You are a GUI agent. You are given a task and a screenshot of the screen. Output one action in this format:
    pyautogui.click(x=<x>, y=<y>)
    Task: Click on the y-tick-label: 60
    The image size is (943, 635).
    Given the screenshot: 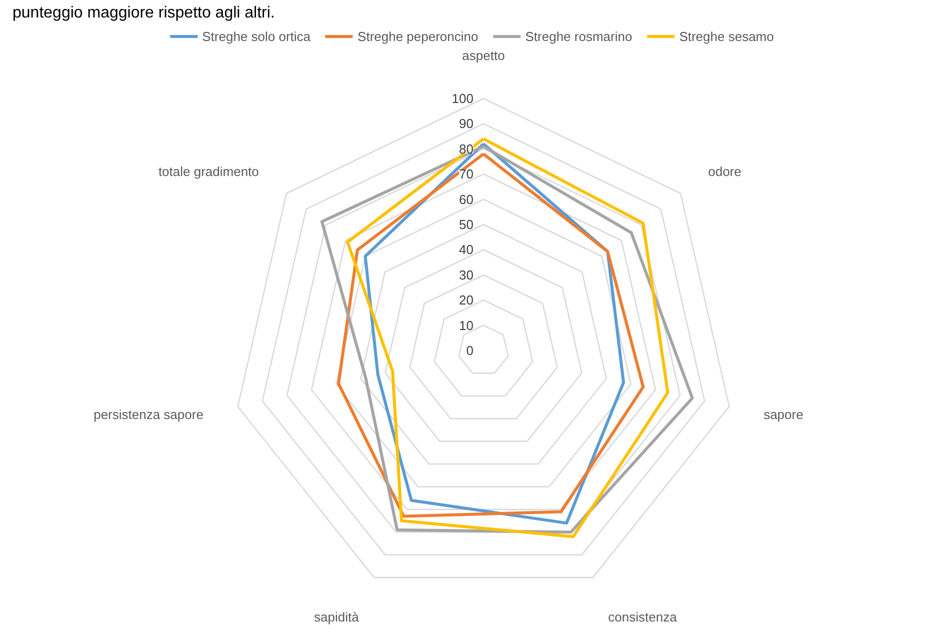 What is the action you would take?
    pyautogui.click(x=466, y=199)
    